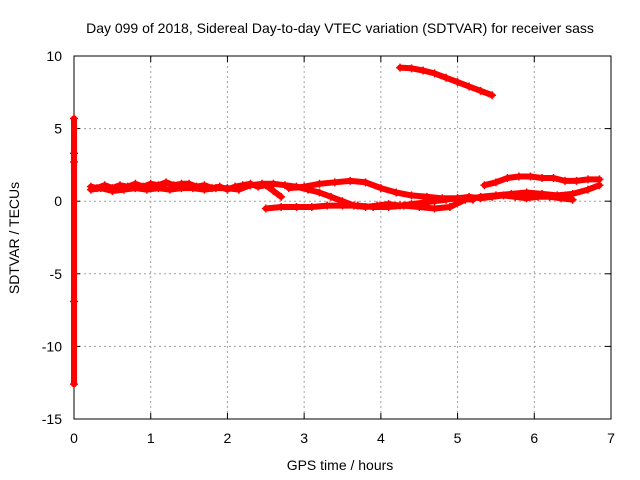  Describe the element at coordinates (228, 438) in the screenshot. I see `x-tick-label: 2` at that location.